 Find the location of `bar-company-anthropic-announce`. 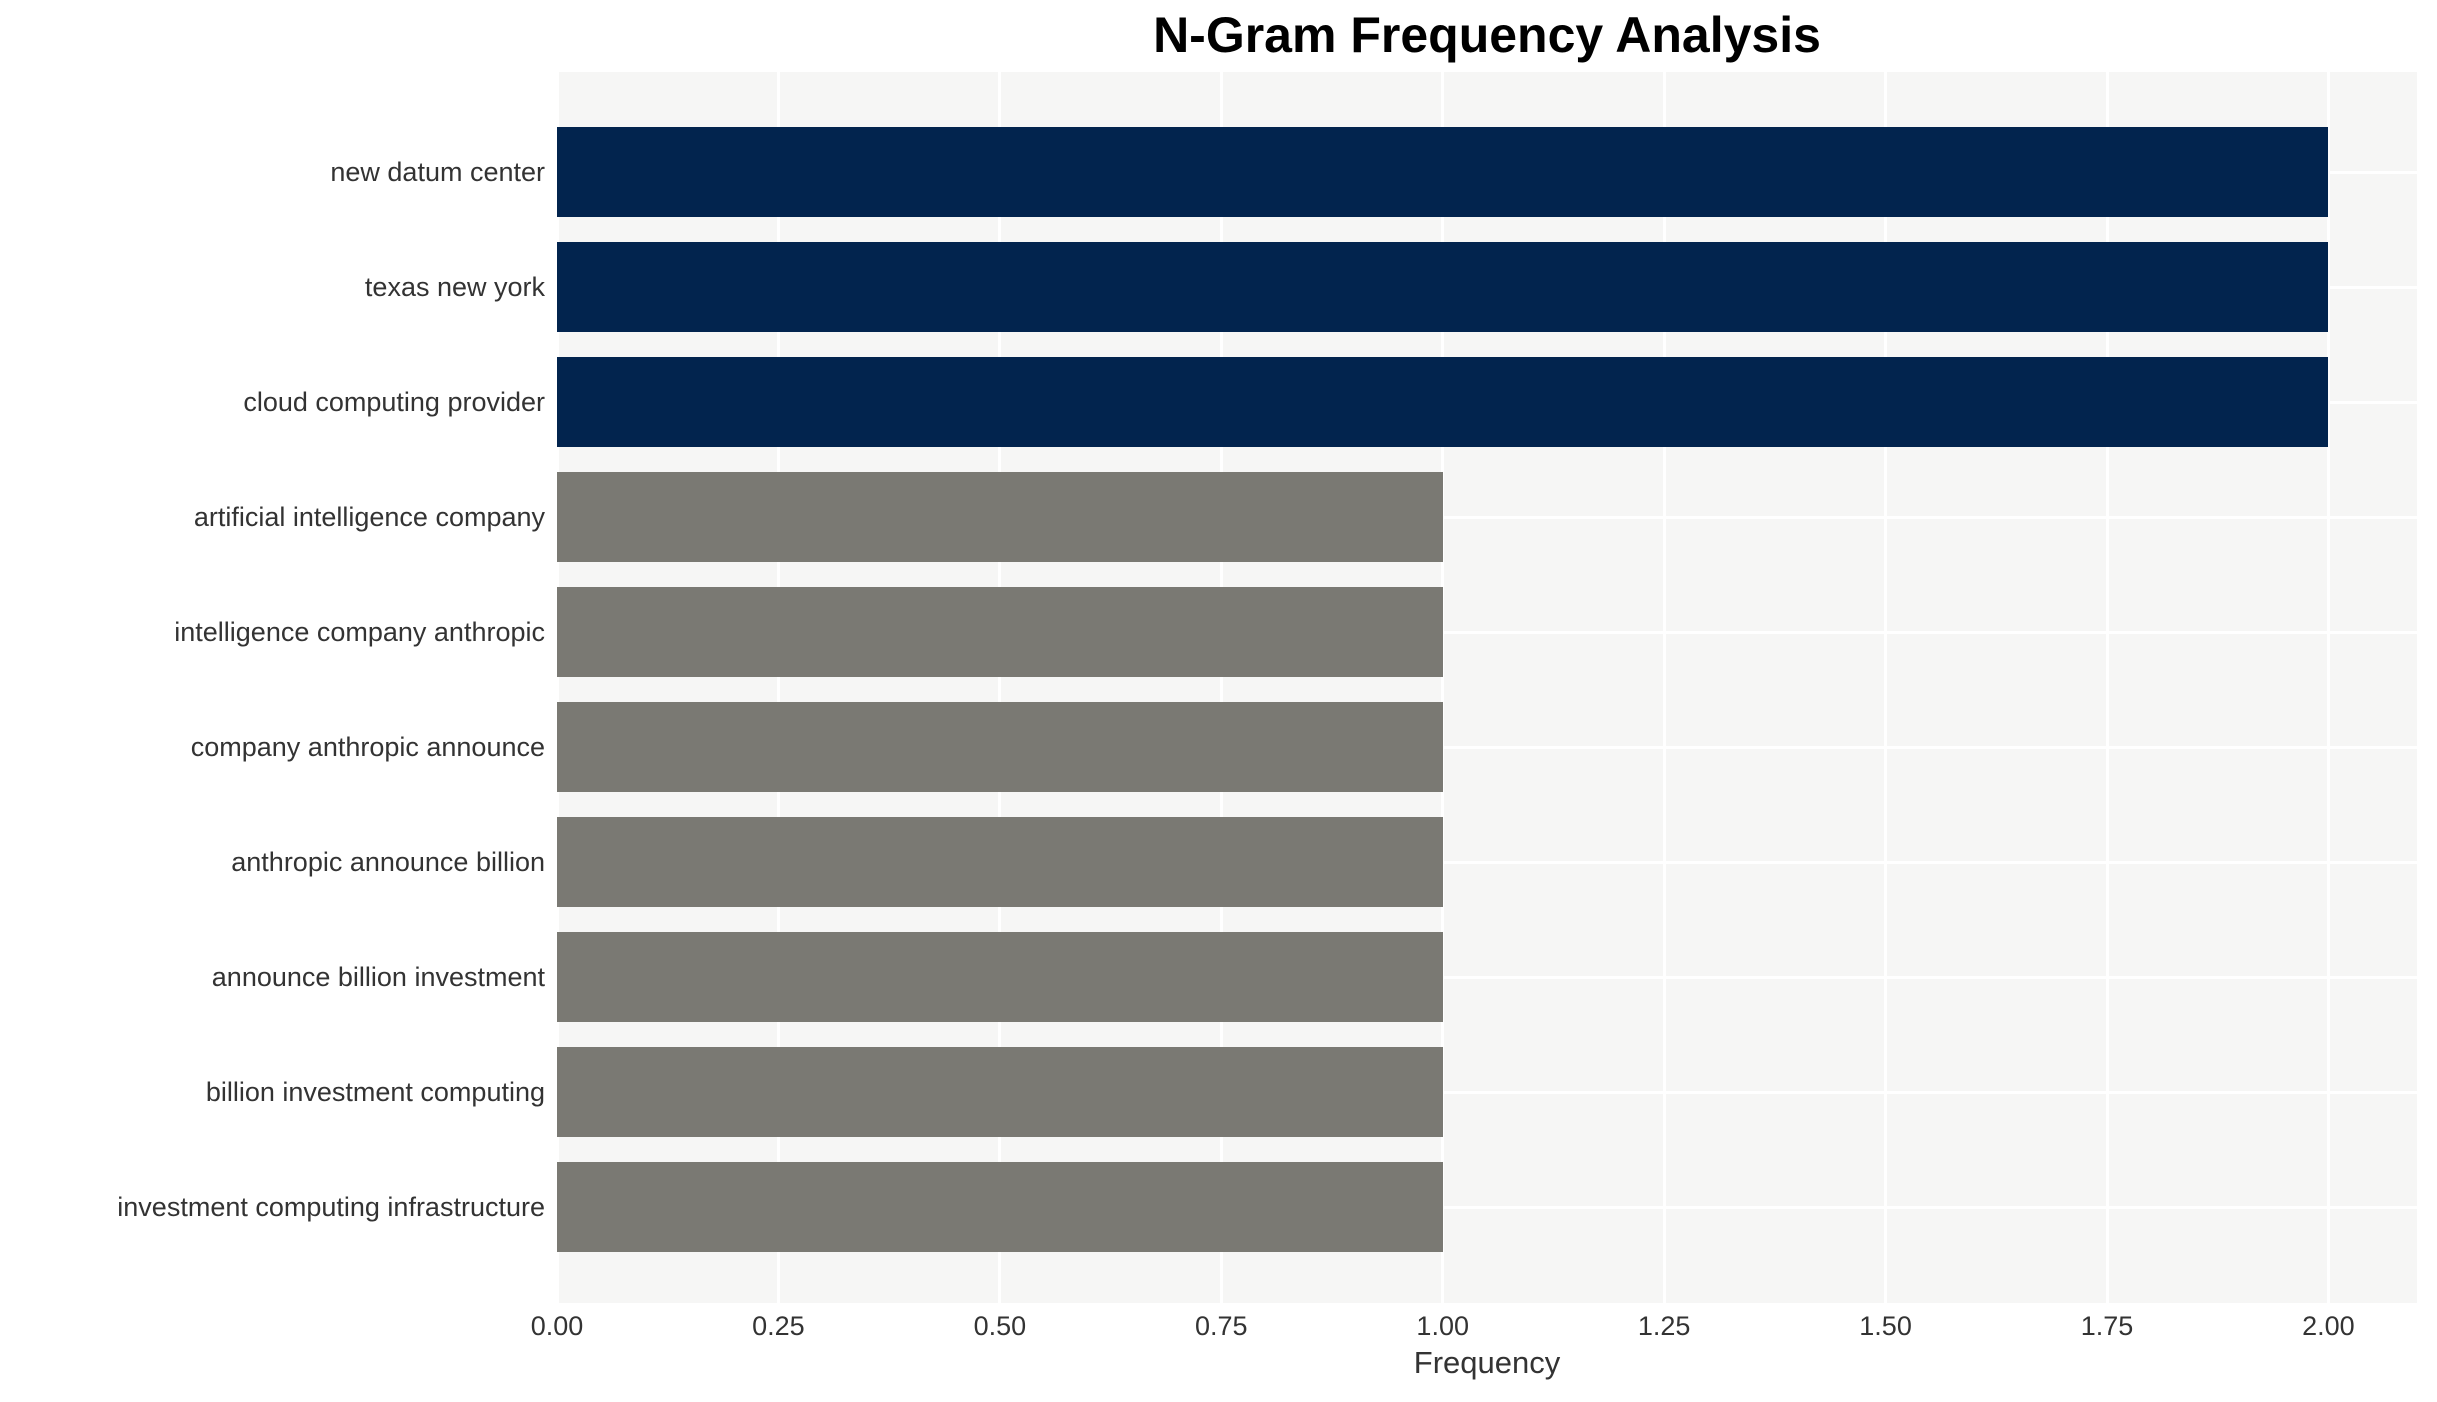

bar-company-anthropic-announce is located at coordinates (1000, 747).